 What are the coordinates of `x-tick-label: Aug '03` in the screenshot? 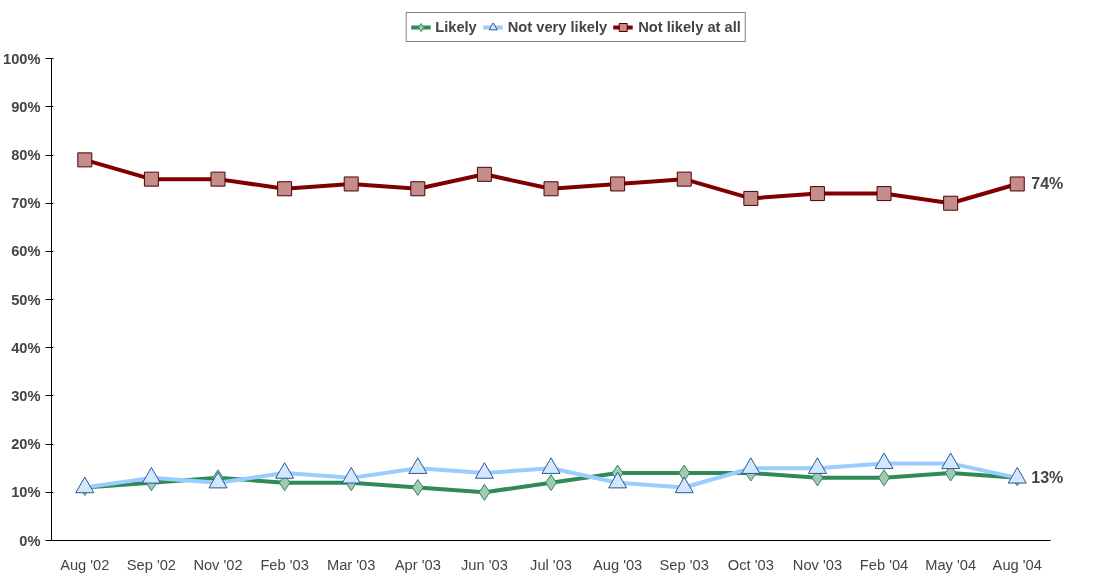 It's located at (618, 564).